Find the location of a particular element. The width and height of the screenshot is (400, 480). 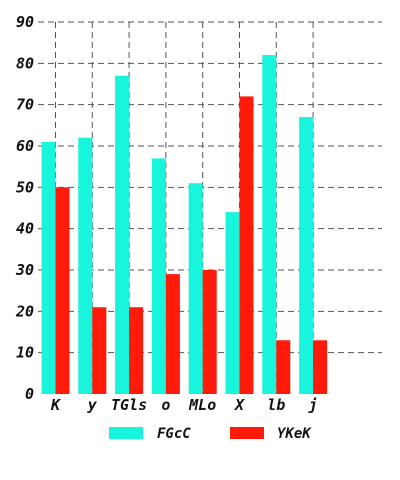

y-tick-label: 40 is located at coordinates (25, 229).